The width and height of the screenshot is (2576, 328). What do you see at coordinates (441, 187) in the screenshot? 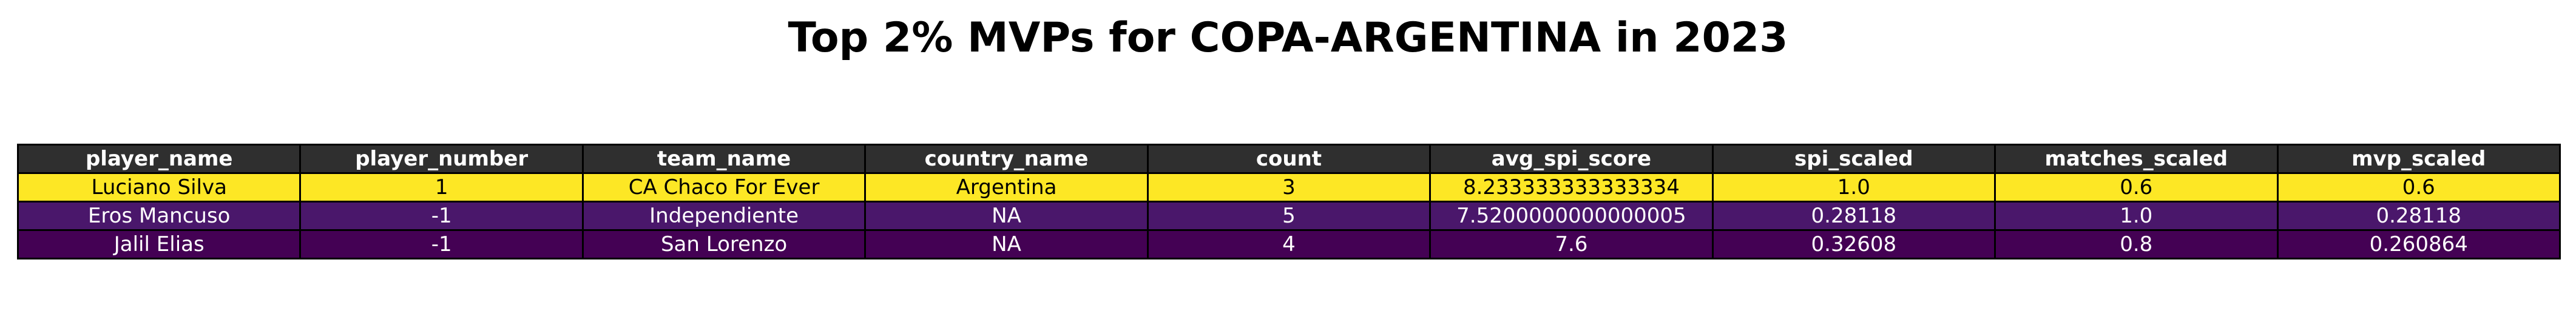
I see `table-cell: 1` at bounding box center [441, 187].